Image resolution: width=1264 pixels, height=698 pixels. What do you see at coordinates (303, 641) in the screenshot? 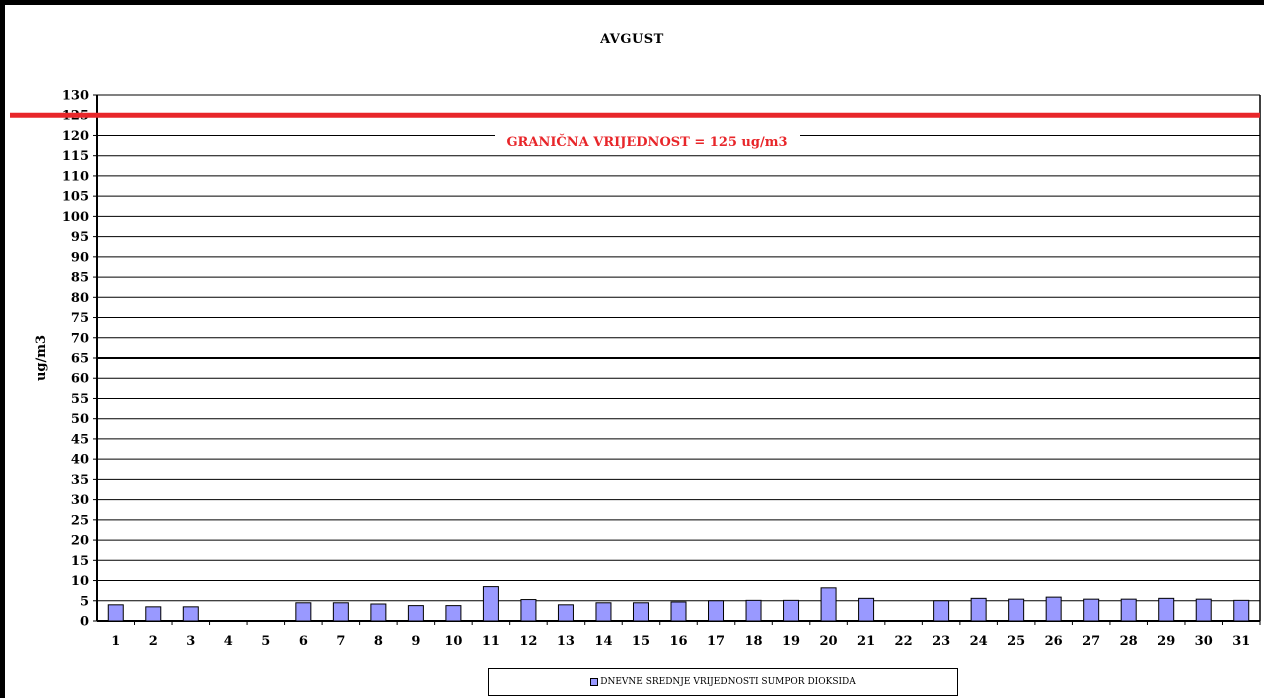
I see `x-tick-label: 6` at bounding box center [303, 641].